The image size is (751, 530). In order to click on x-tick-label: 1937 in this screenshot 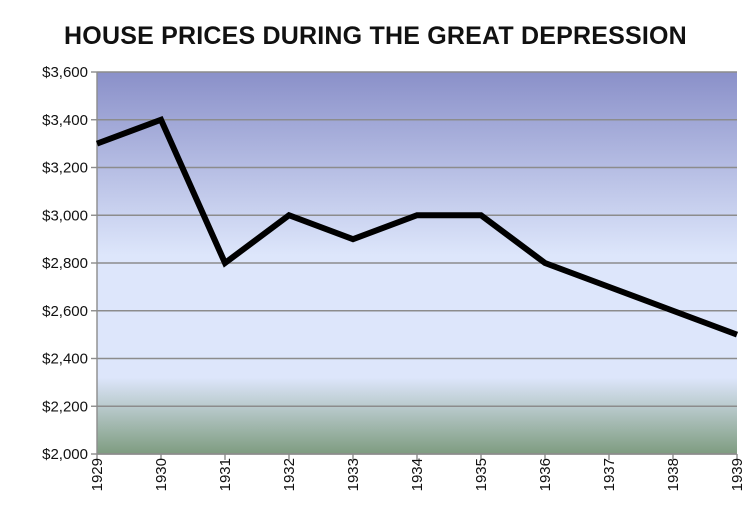, I will do `click(609, 474)`.